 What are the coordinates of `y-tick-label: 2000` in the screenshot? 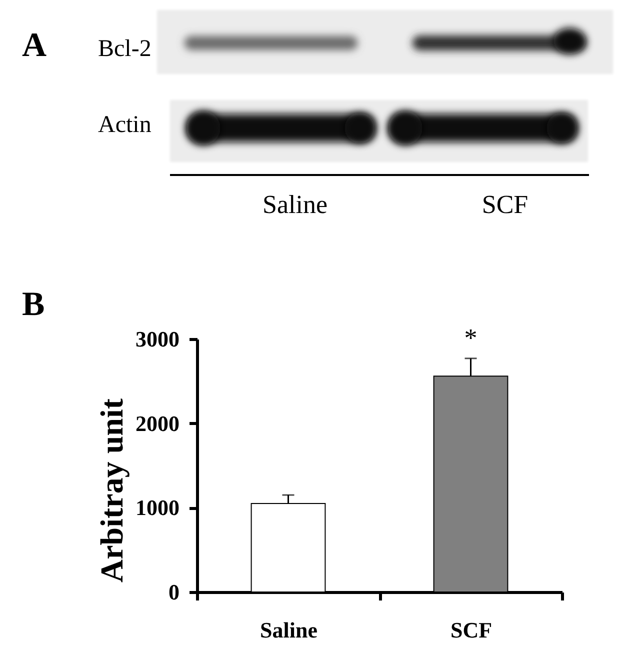 It's located at (158, 423).